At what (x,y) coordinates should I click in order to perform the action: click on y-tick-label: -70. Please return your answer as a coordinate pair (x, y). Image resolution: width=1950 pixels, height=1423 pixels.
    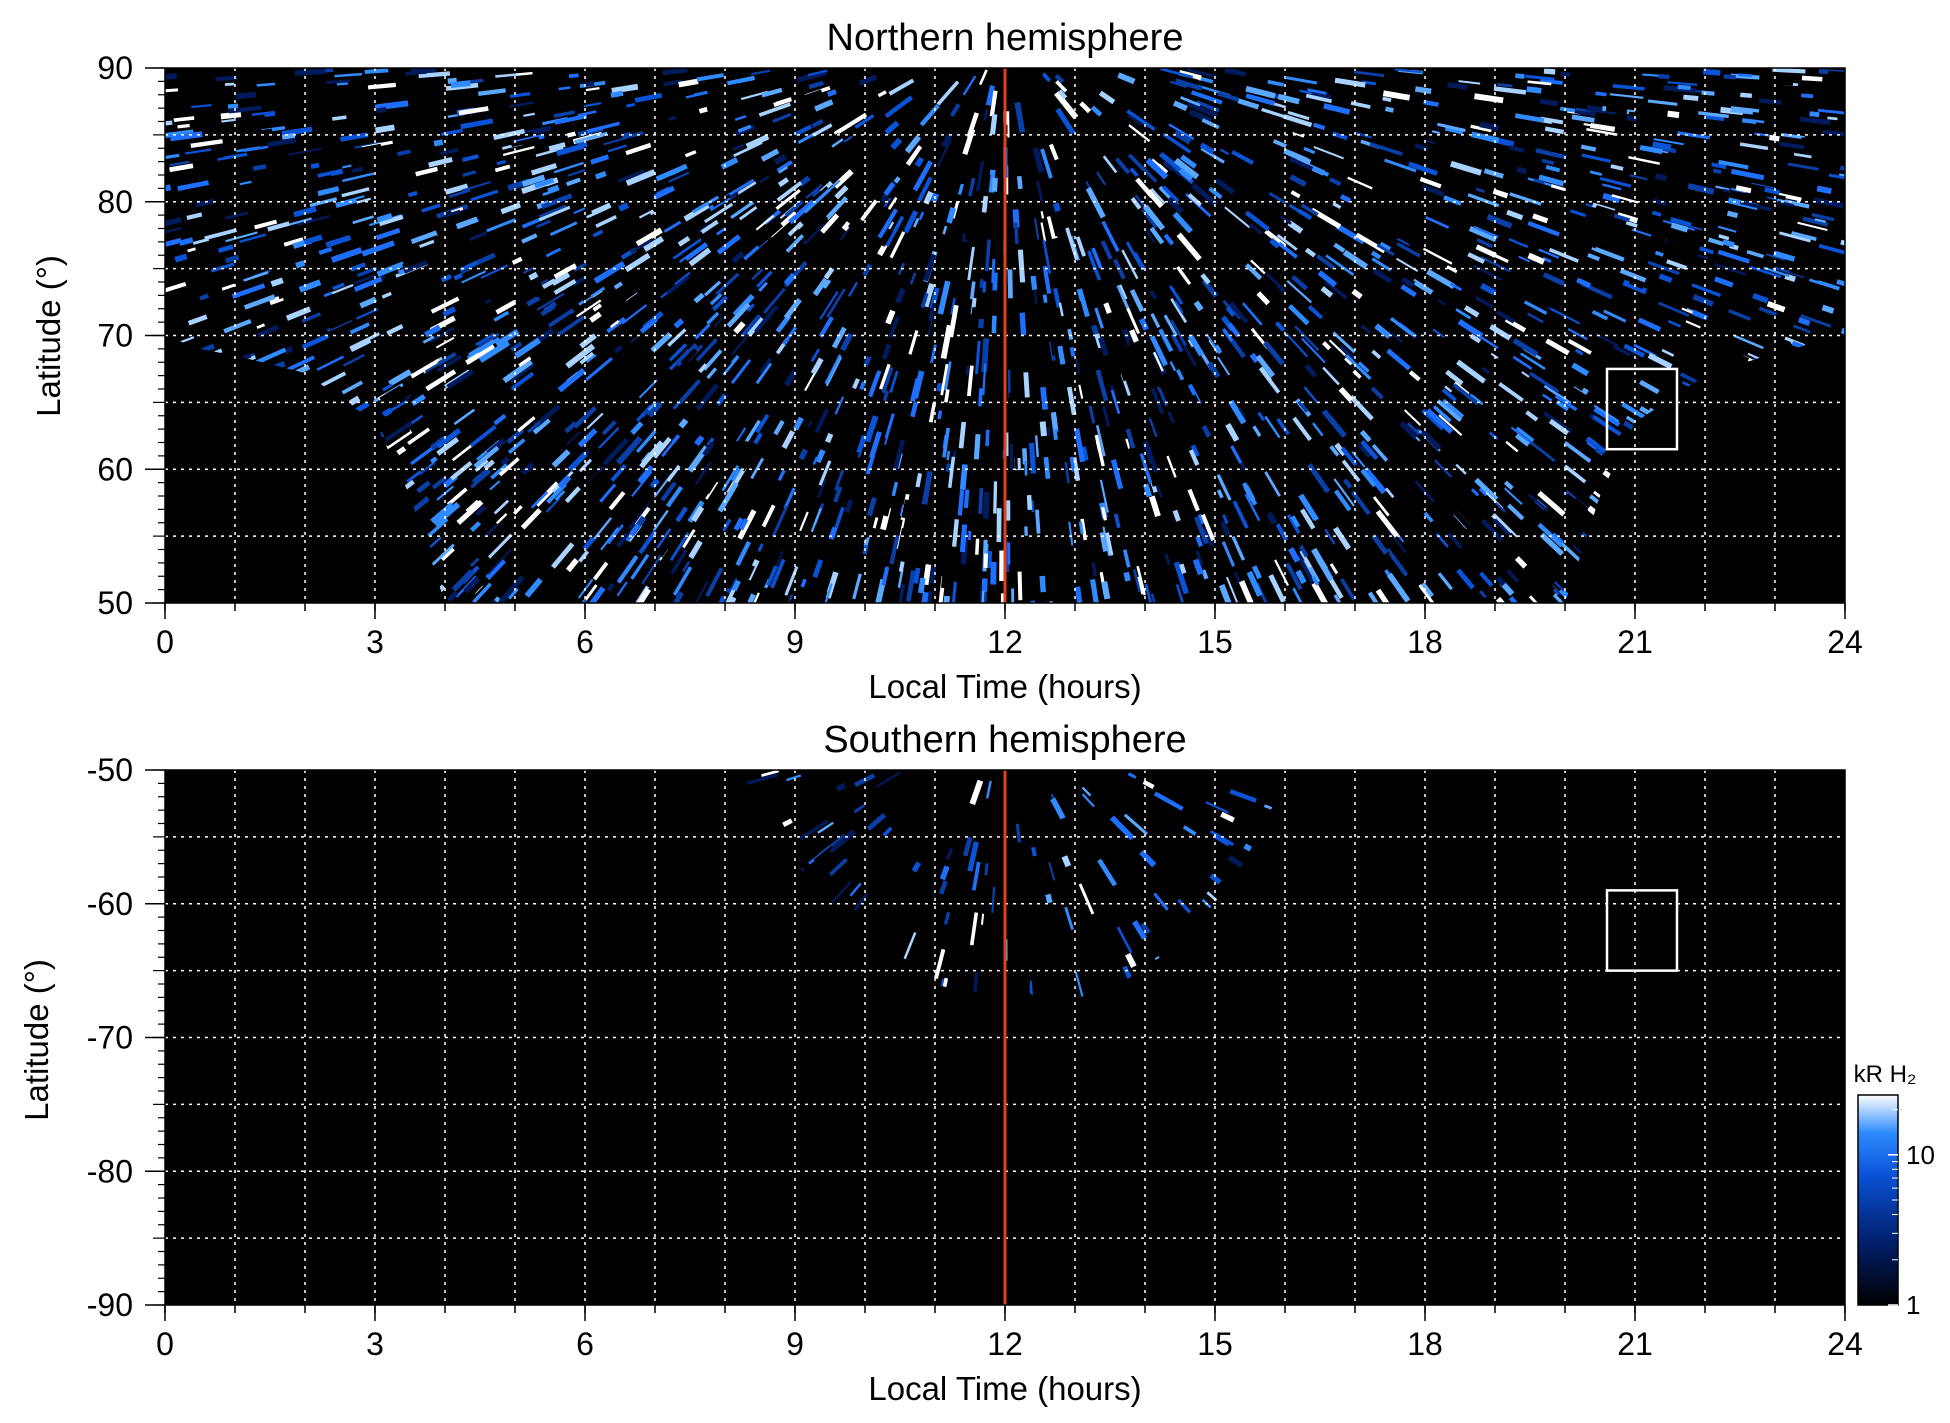
    Looking at the image, I should click on (110, 1038).